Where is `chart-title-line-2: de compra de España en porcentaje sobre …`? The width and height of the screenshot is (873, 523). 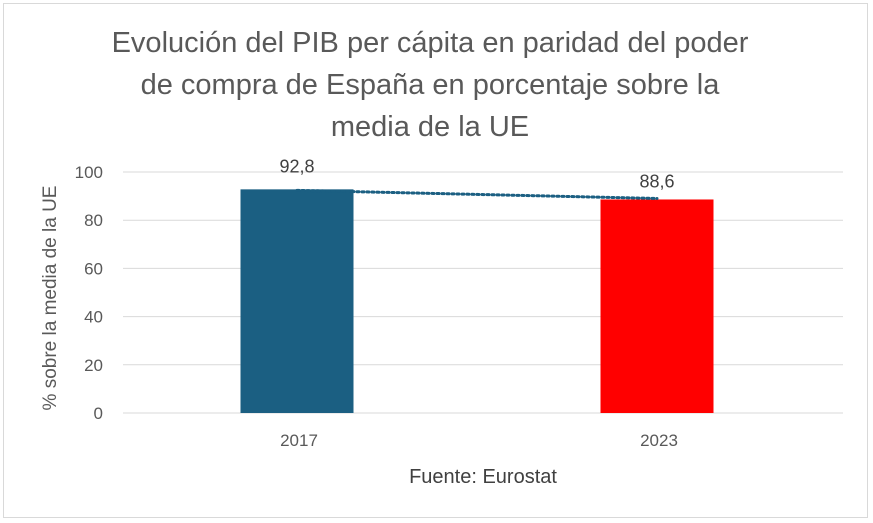 chart-title-line-2: de compra de España en porcentaje sobre … is located at coordinates (430, 85).